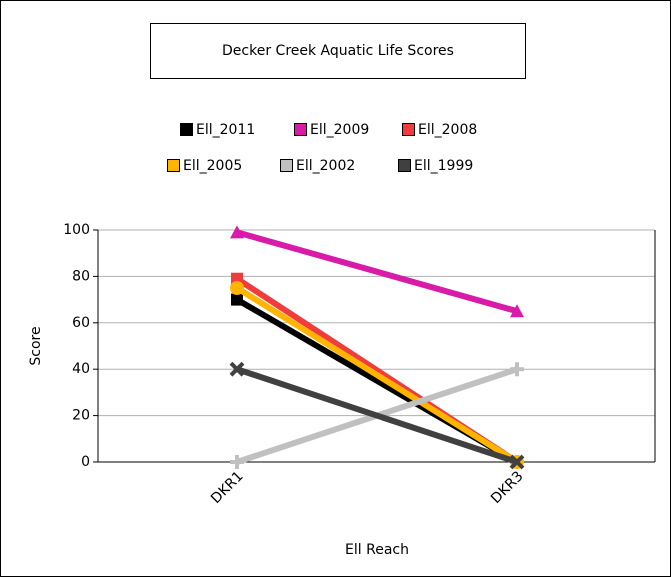 The width and height of the screenshot is (671, 577). I want to click on legend-label: Ell_2005, so click(212, 166).